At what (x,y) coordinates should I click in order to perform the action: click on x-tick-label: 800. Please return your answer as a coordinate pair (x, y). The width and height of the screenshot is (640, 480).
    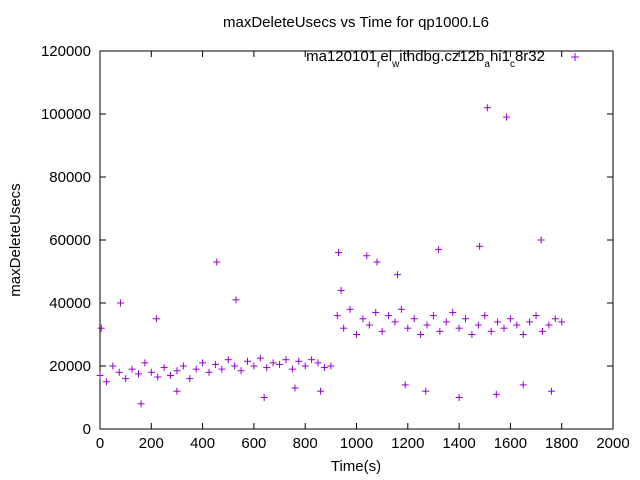
    Looking at the image, I should click on (305, 443).